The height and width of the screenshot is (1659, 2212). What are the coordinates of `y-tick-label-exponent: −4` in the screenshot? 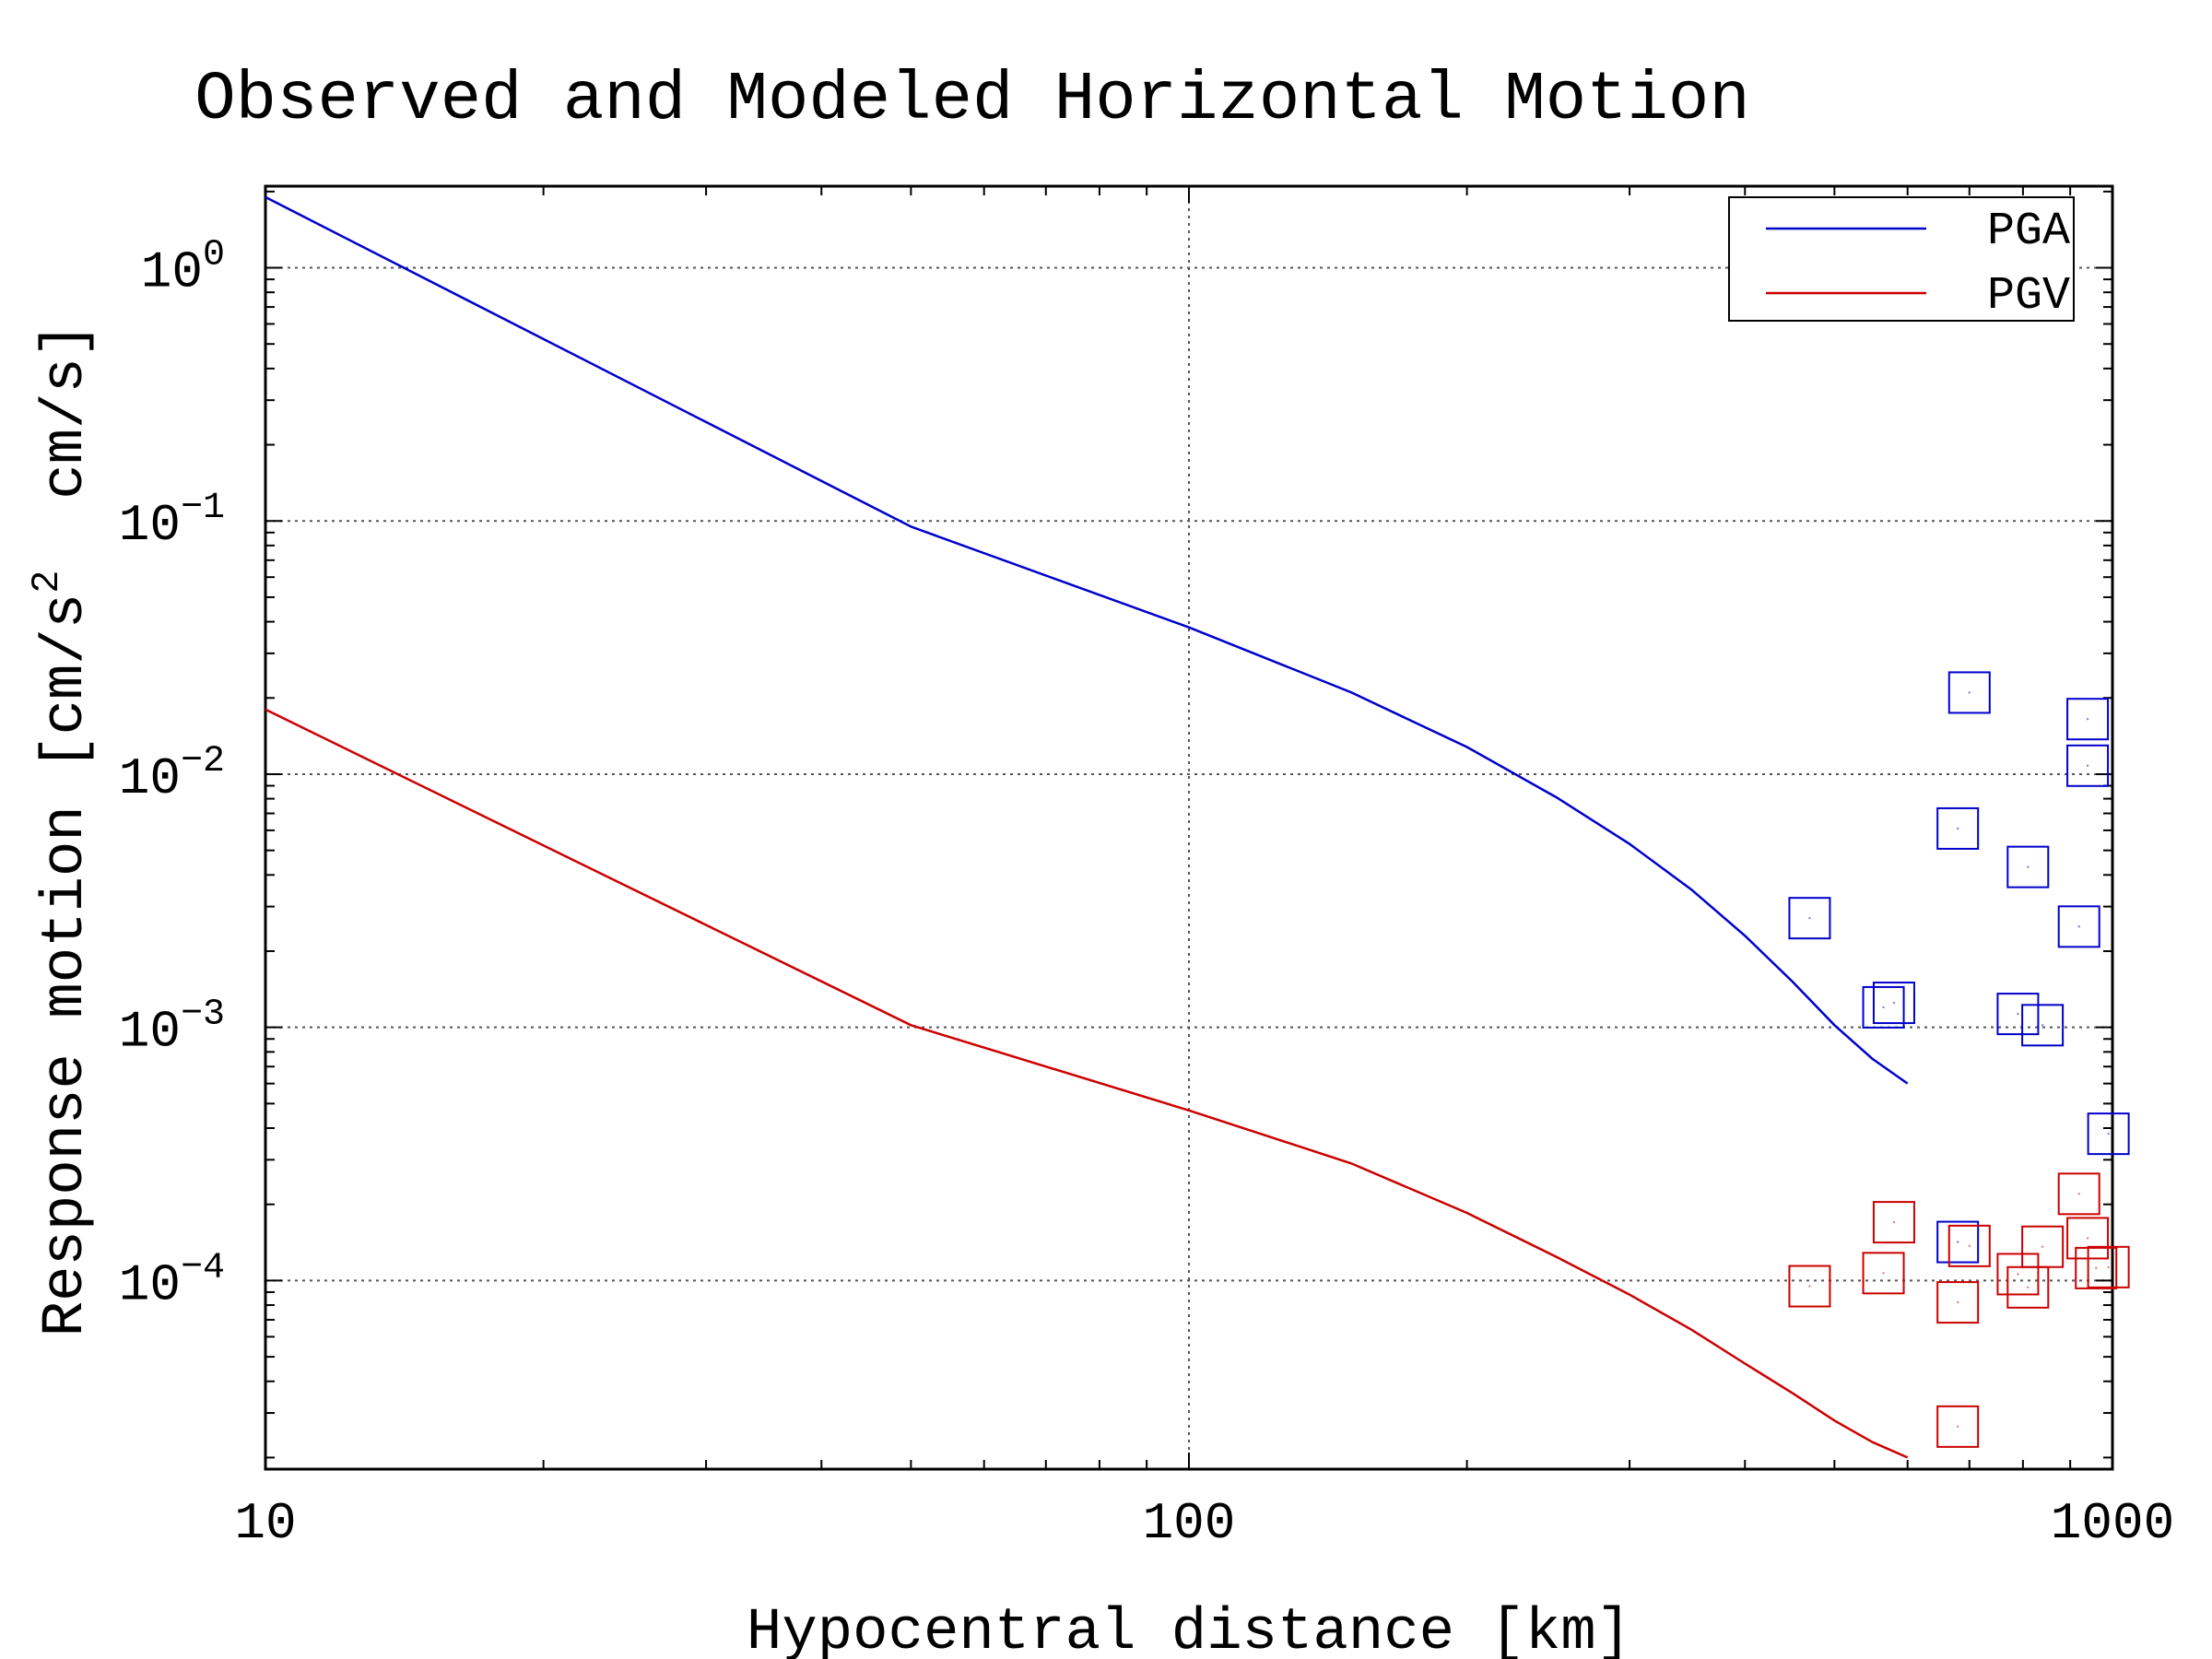 It's located at (203, 1267).